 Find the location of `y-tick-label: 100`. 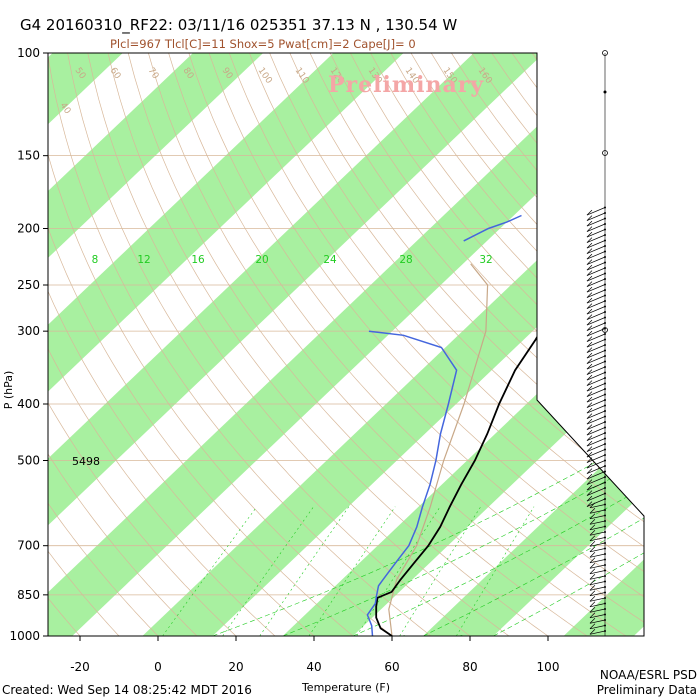

y-tick-label: 100 is located at coordinates (28, 53).